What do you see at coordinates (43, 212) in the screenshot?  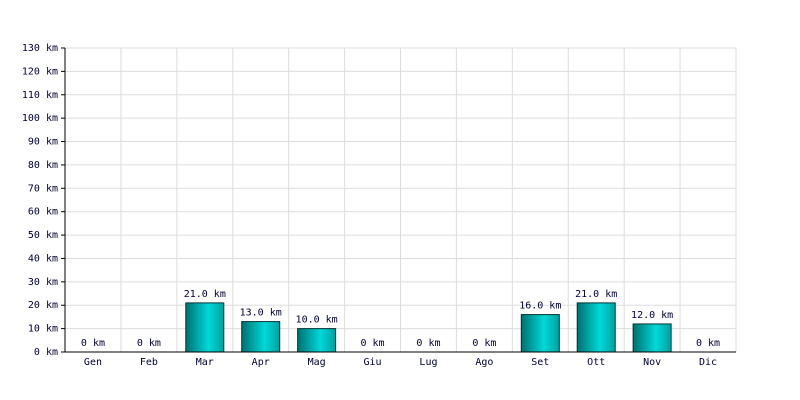 I see `y-tick-label: 60 km` at bounding box center [43, 212].